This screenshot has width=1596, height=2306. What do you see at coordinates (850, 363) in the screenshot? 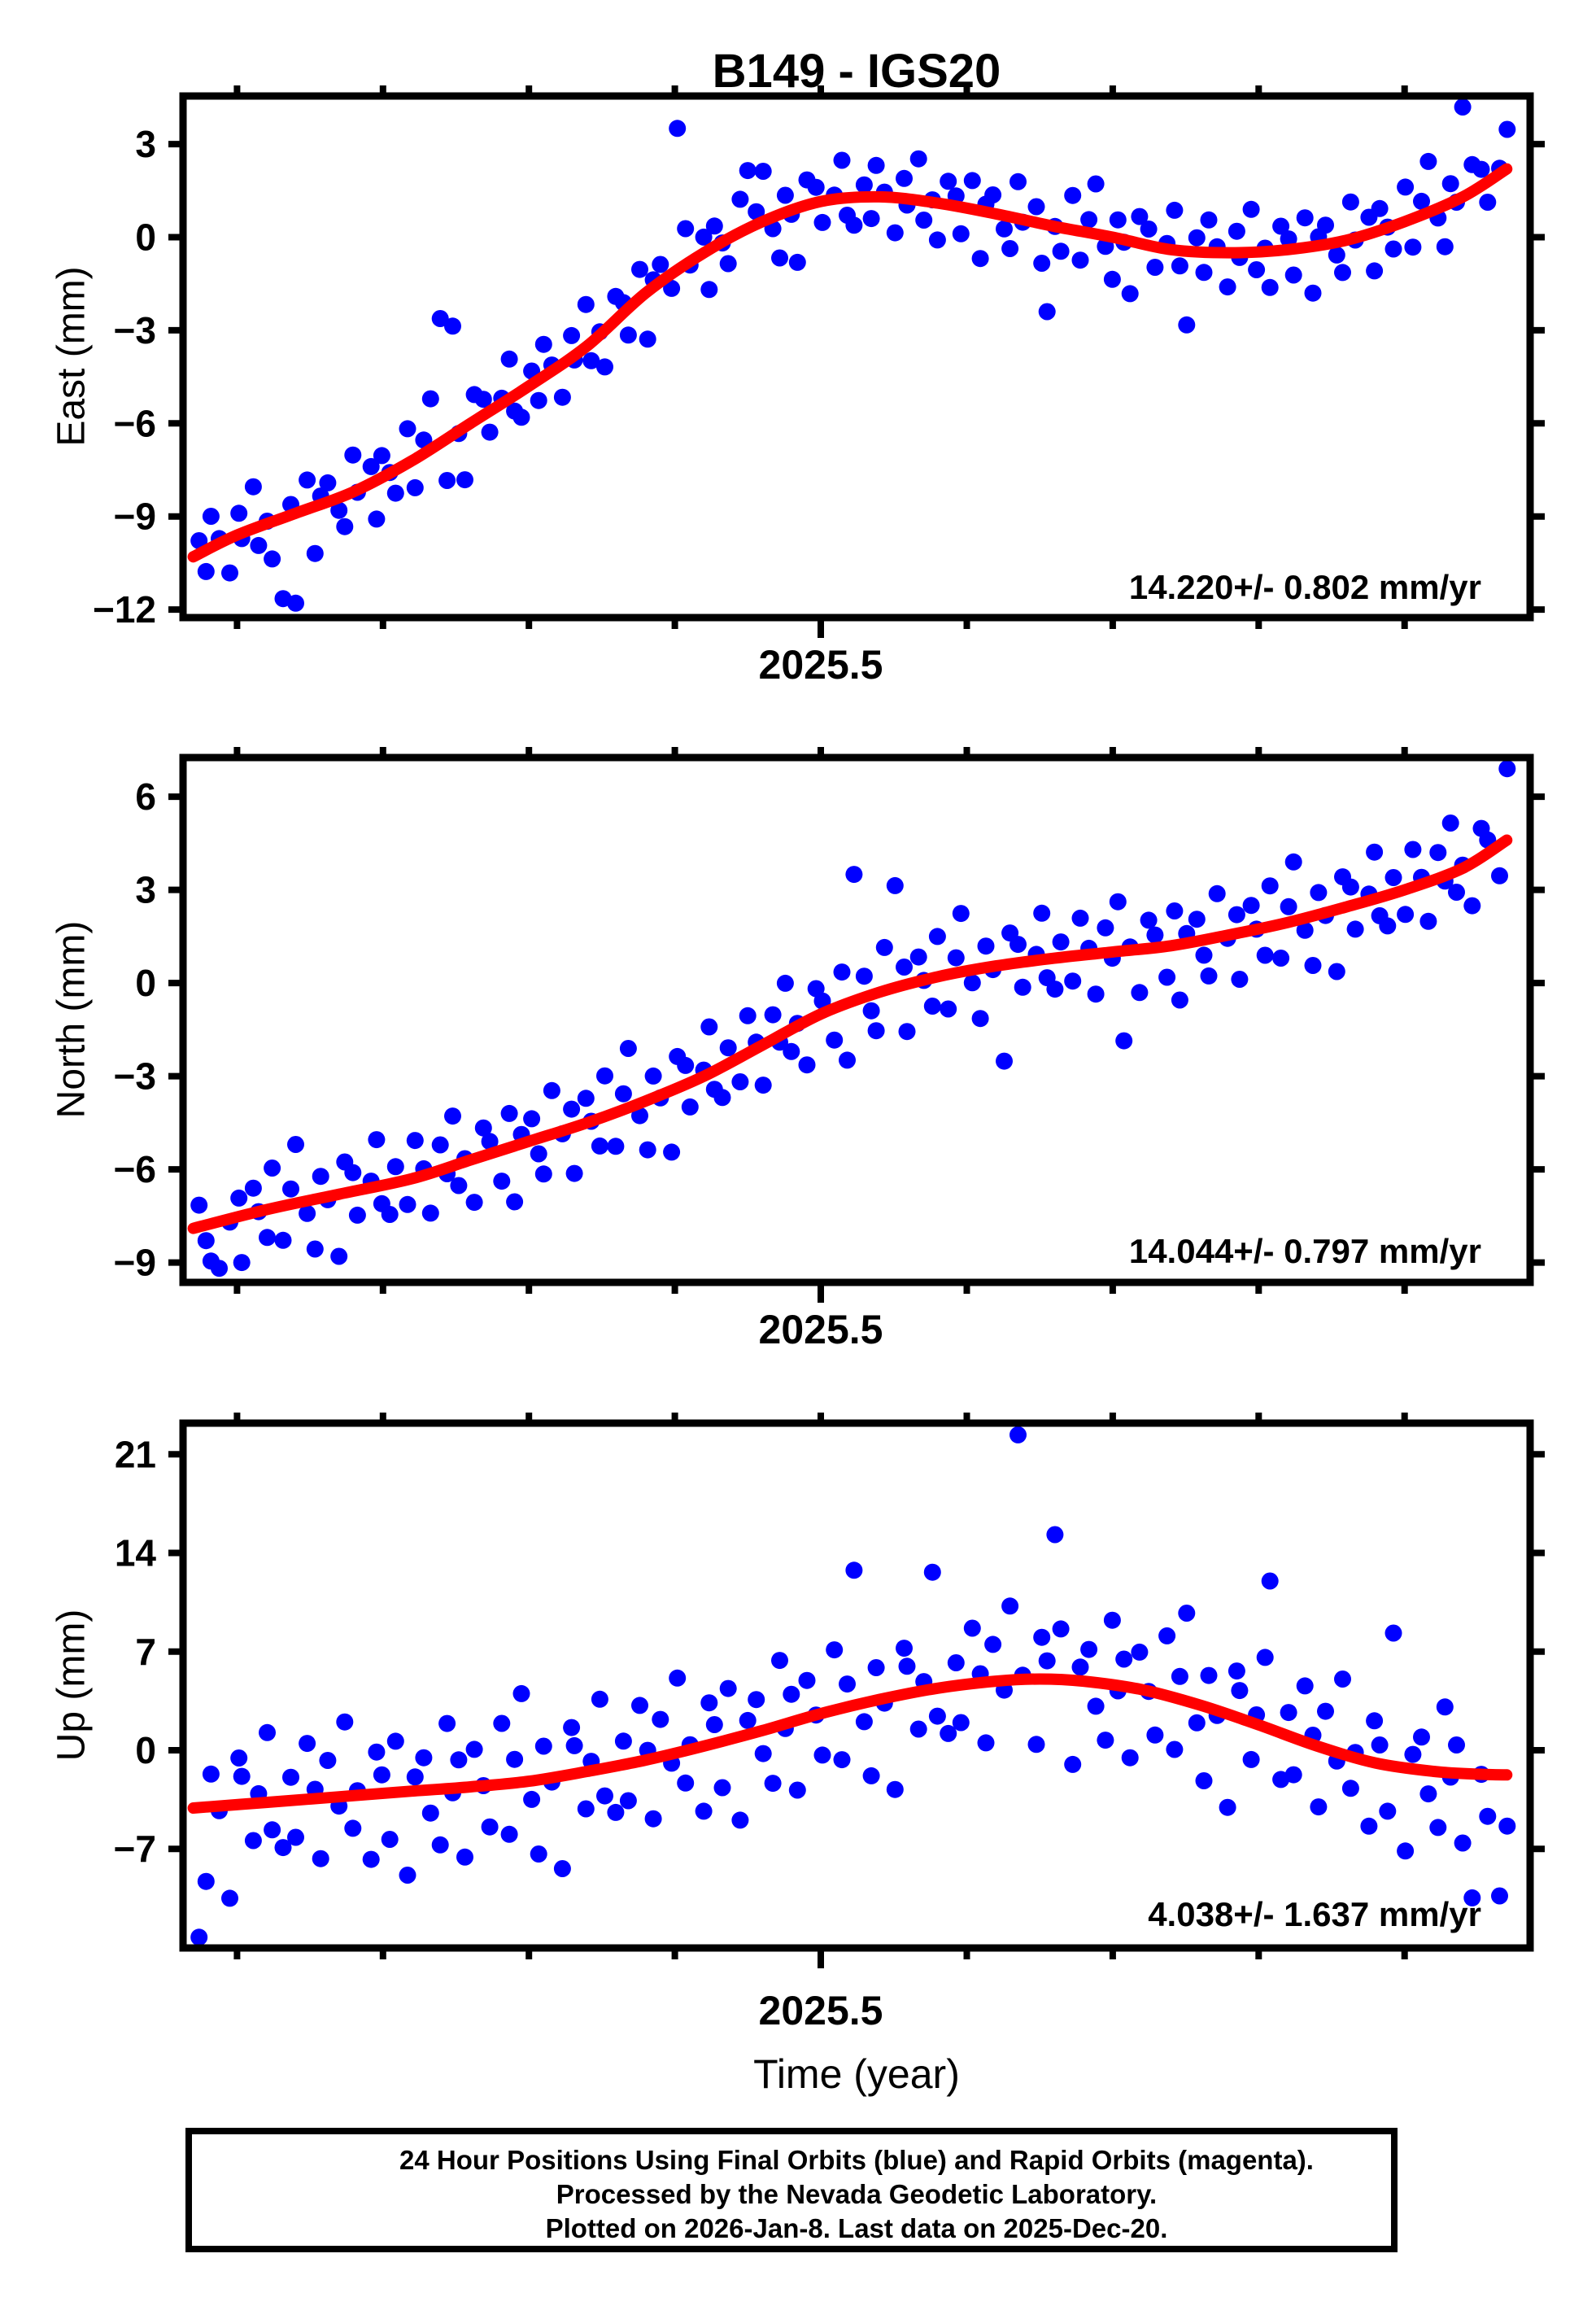
I see `east-trend-curve` at bounding box center [850, 363].